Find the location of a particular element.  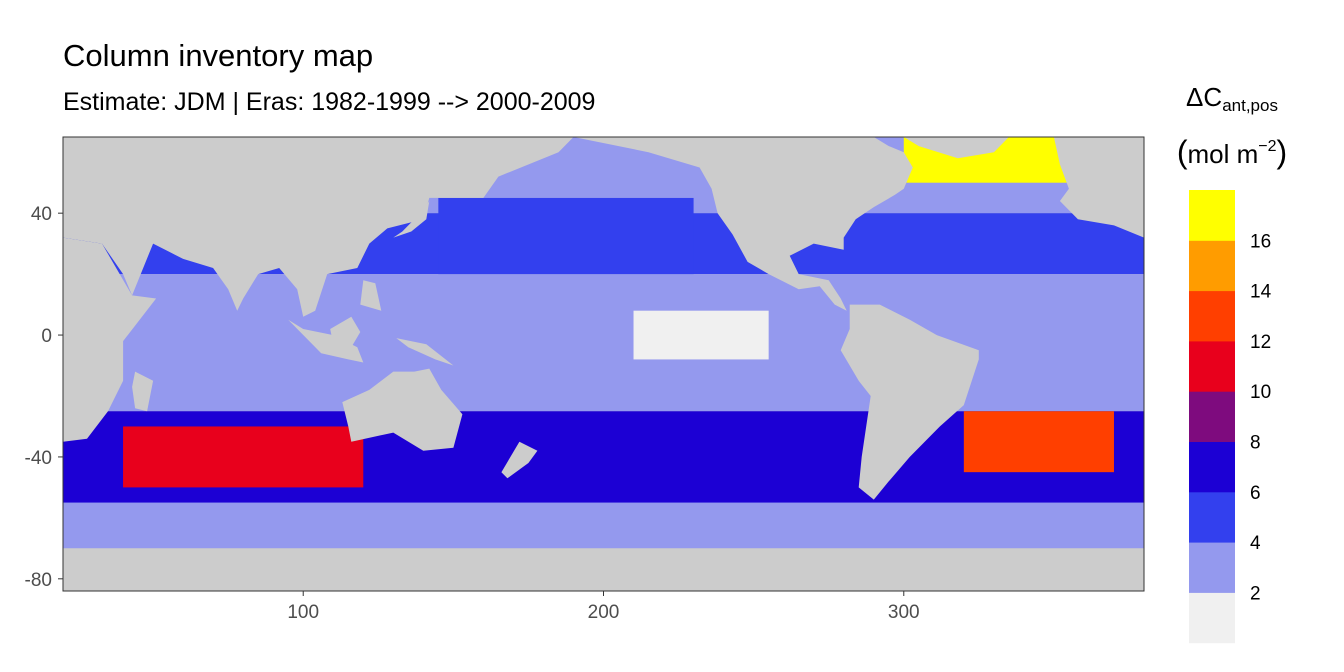

legend-title-subscript: ant,pos is located at coordinates (1250, 105).